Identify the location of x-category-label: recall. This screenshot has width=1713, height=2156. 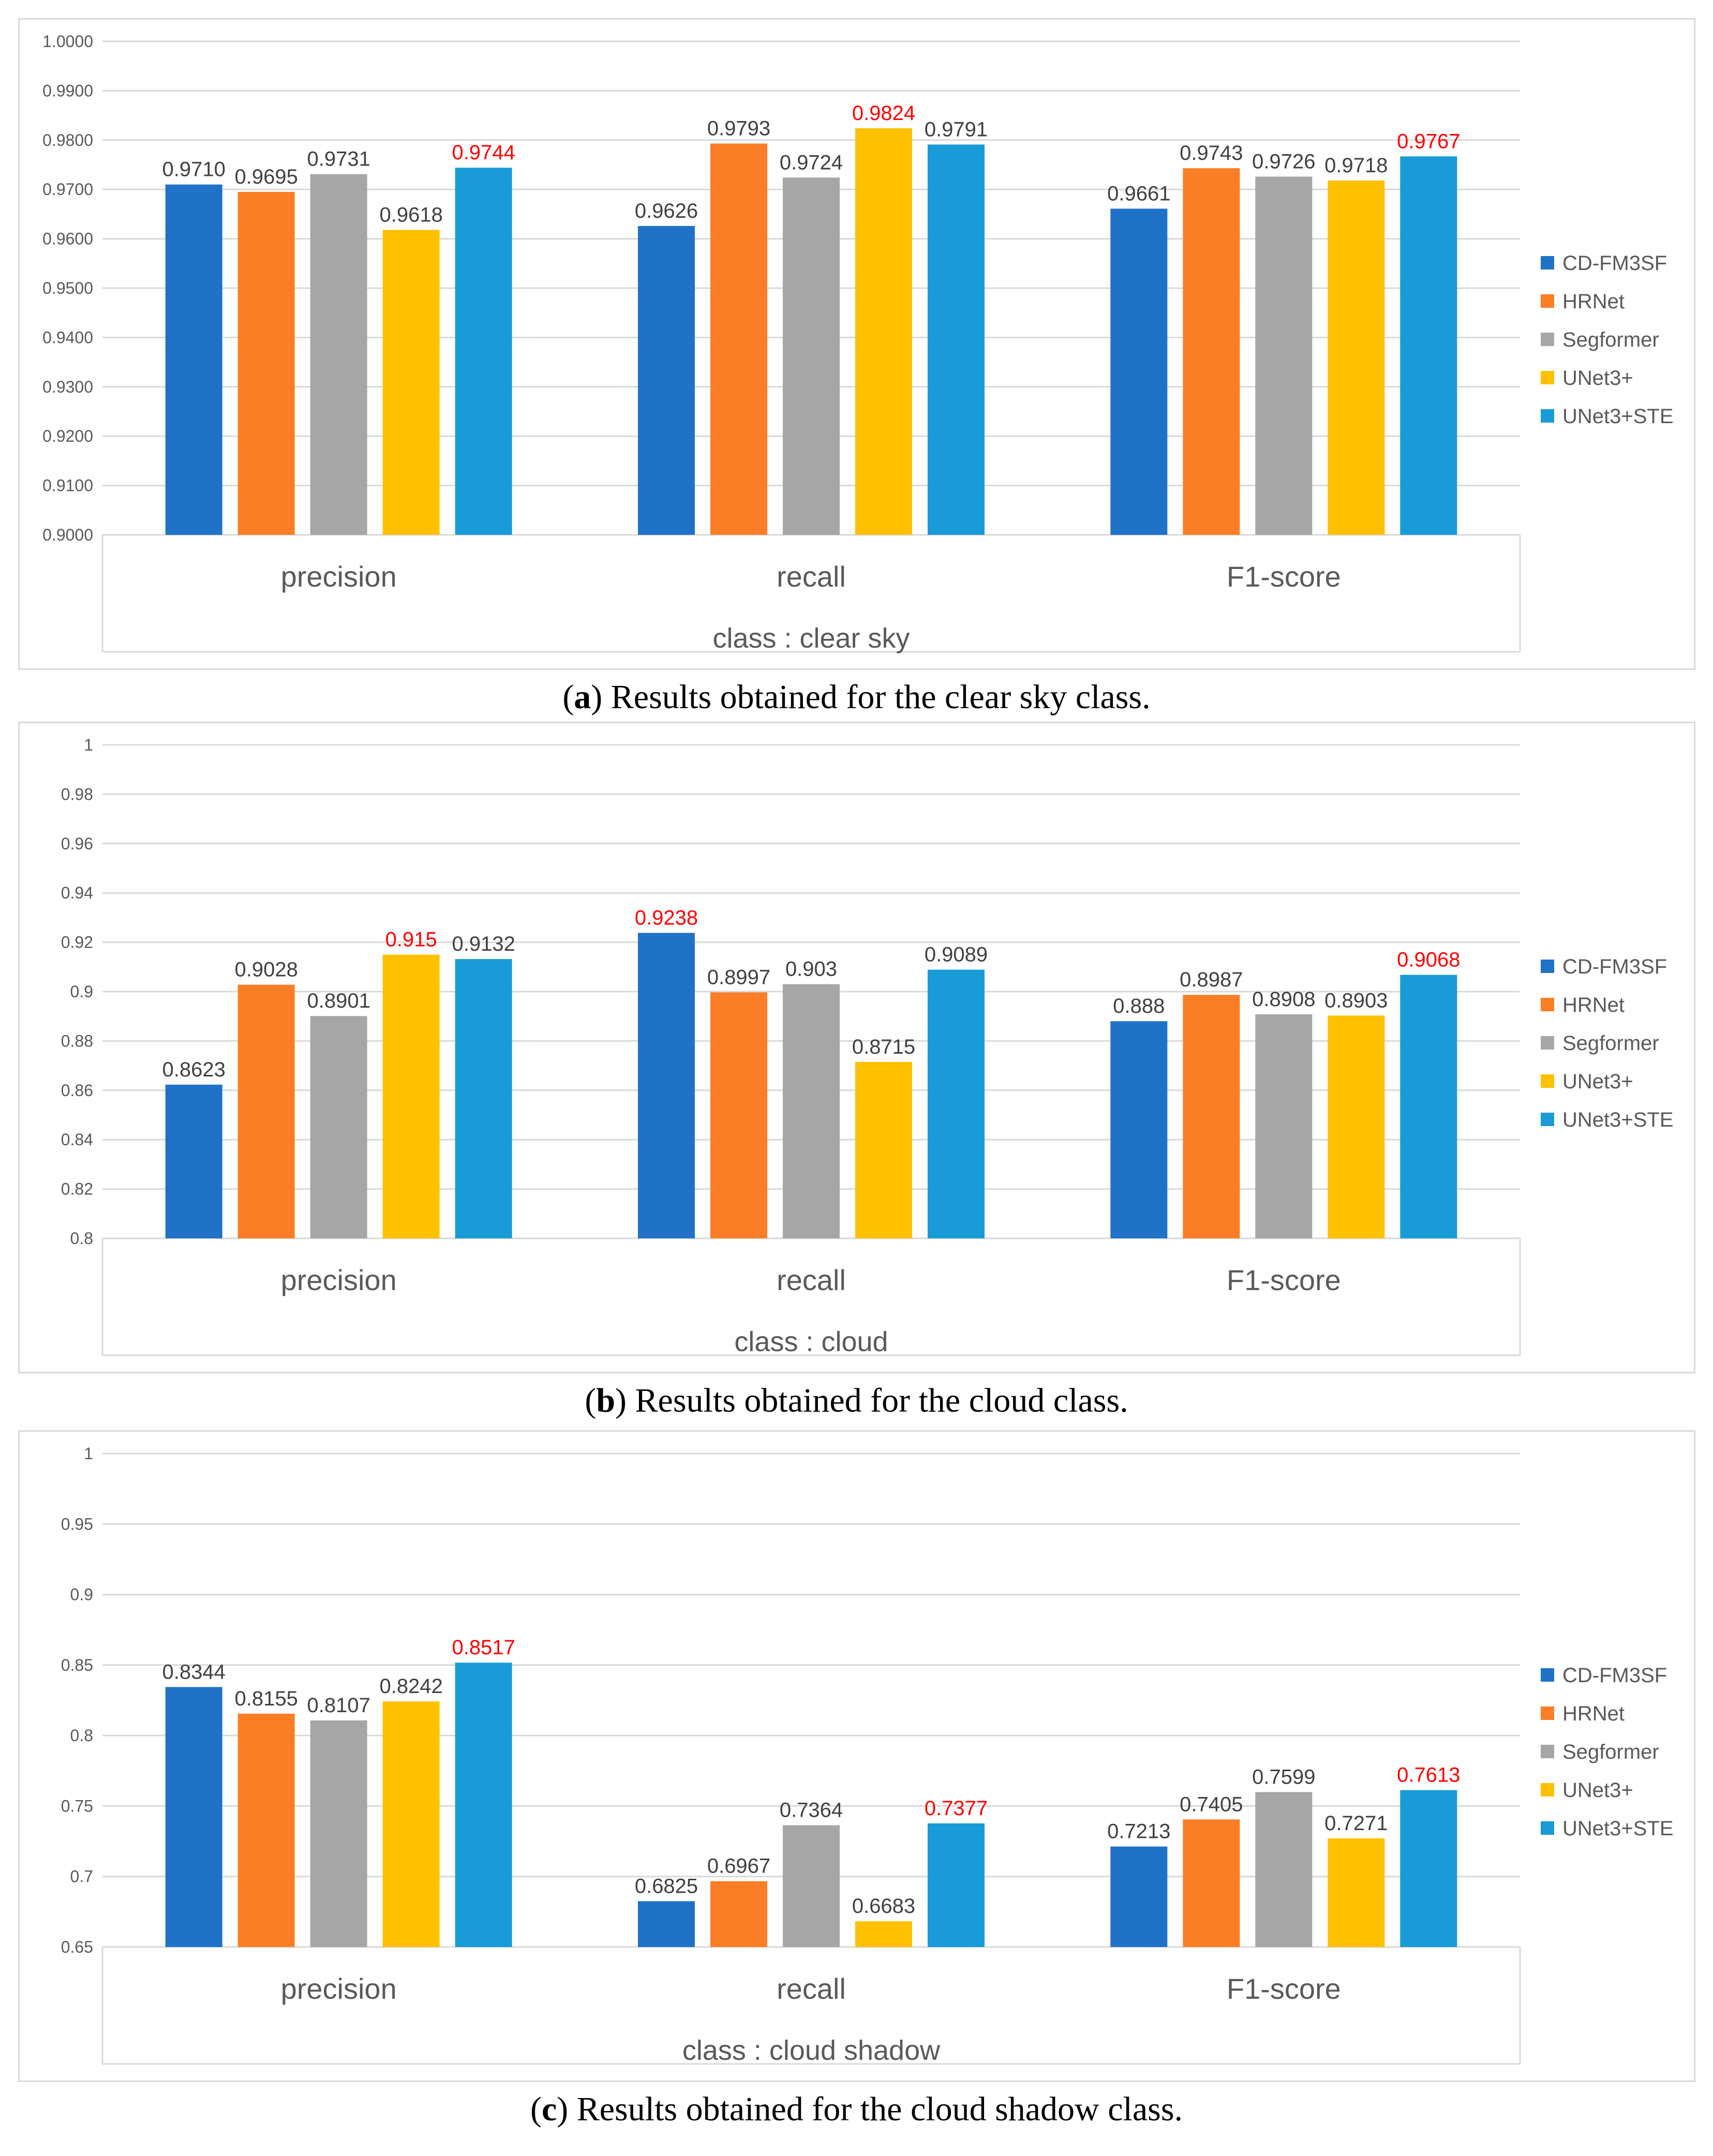
(812, 1280).